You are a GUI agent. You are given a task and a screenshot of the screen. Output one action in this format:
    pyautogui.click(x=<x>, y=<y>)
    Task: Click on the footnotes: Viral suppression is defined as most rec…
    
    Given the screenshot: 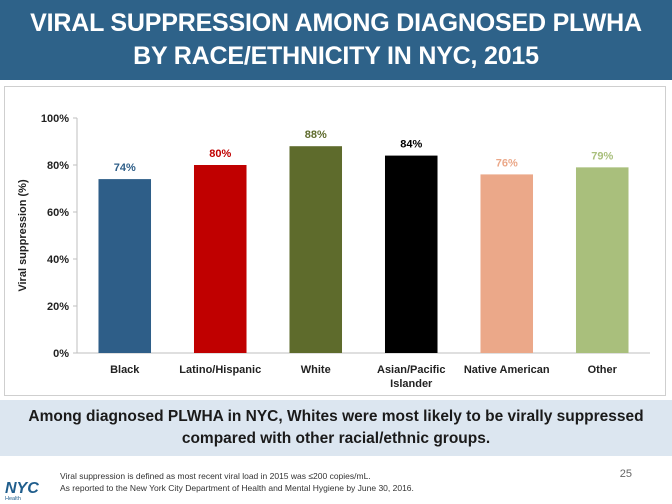 What is the action you would take?
    pyautogui.click(x=237, y=482)
    